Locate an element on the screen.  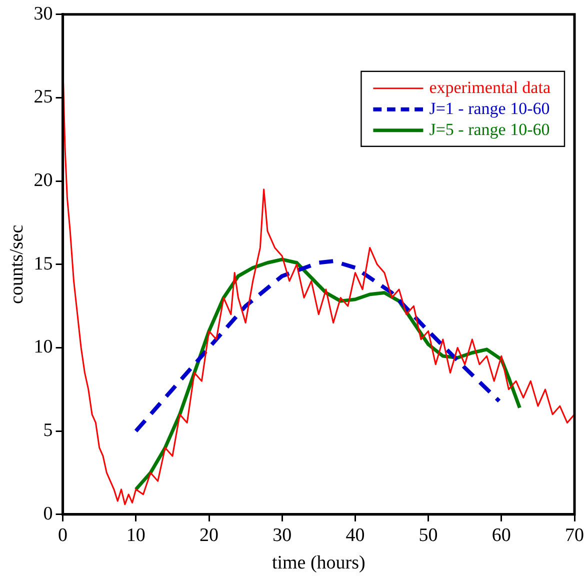
x-tick-label: 50 is located at coordinates (428, 535).